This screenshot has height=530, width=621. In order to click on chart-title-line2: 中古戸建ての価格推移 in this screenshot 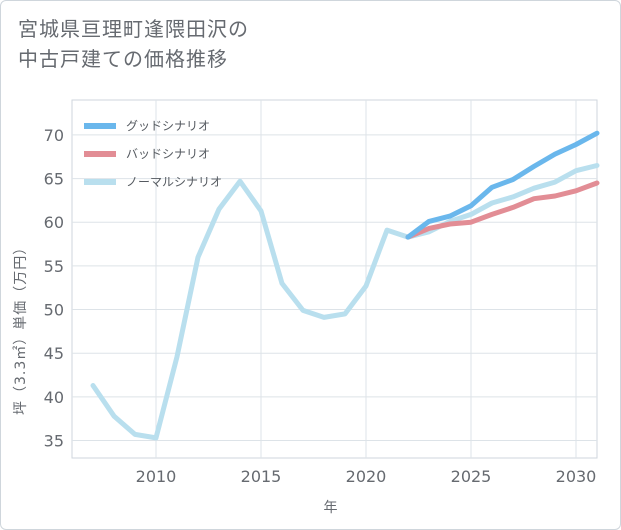, I will do `click(123, 59)`.